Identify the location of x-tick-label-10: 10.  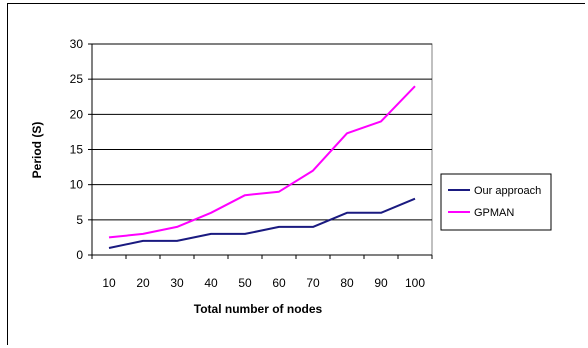
(109, 283).